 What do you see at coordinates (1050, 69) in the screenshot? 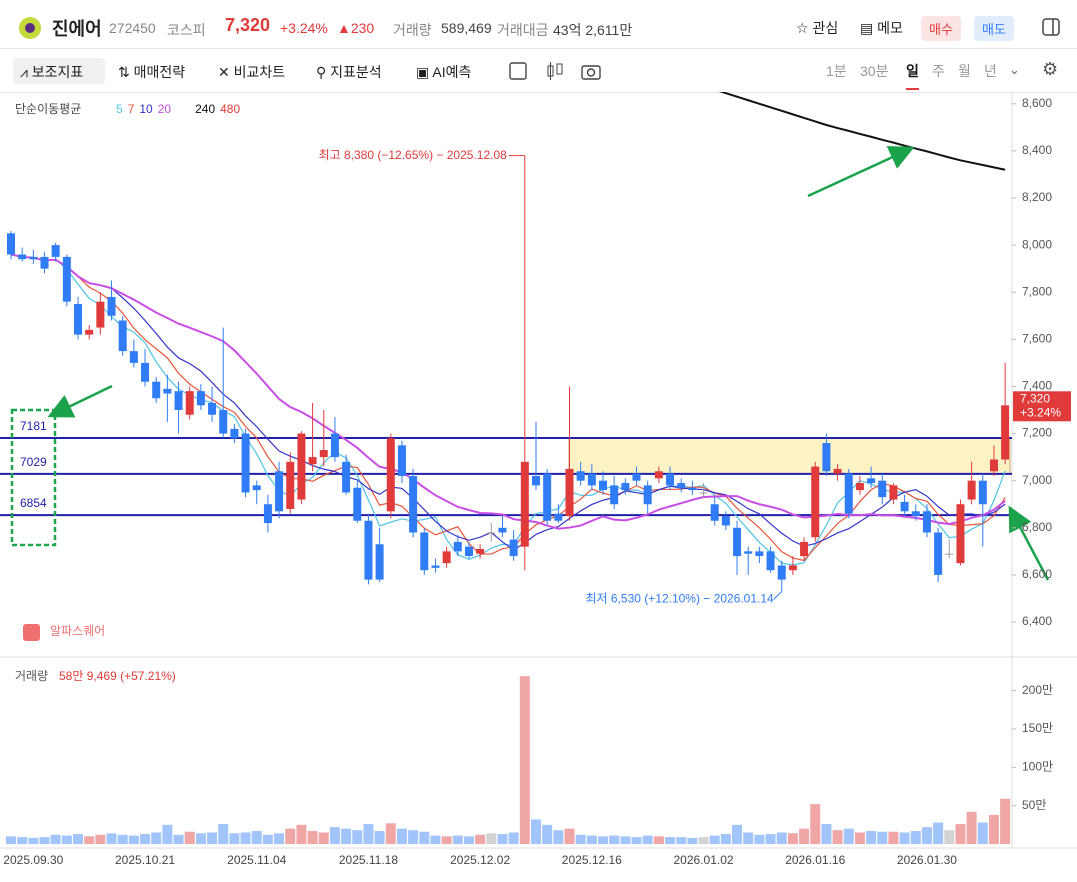
I see `settings: ⚙` at bounding box center [1050, 69].